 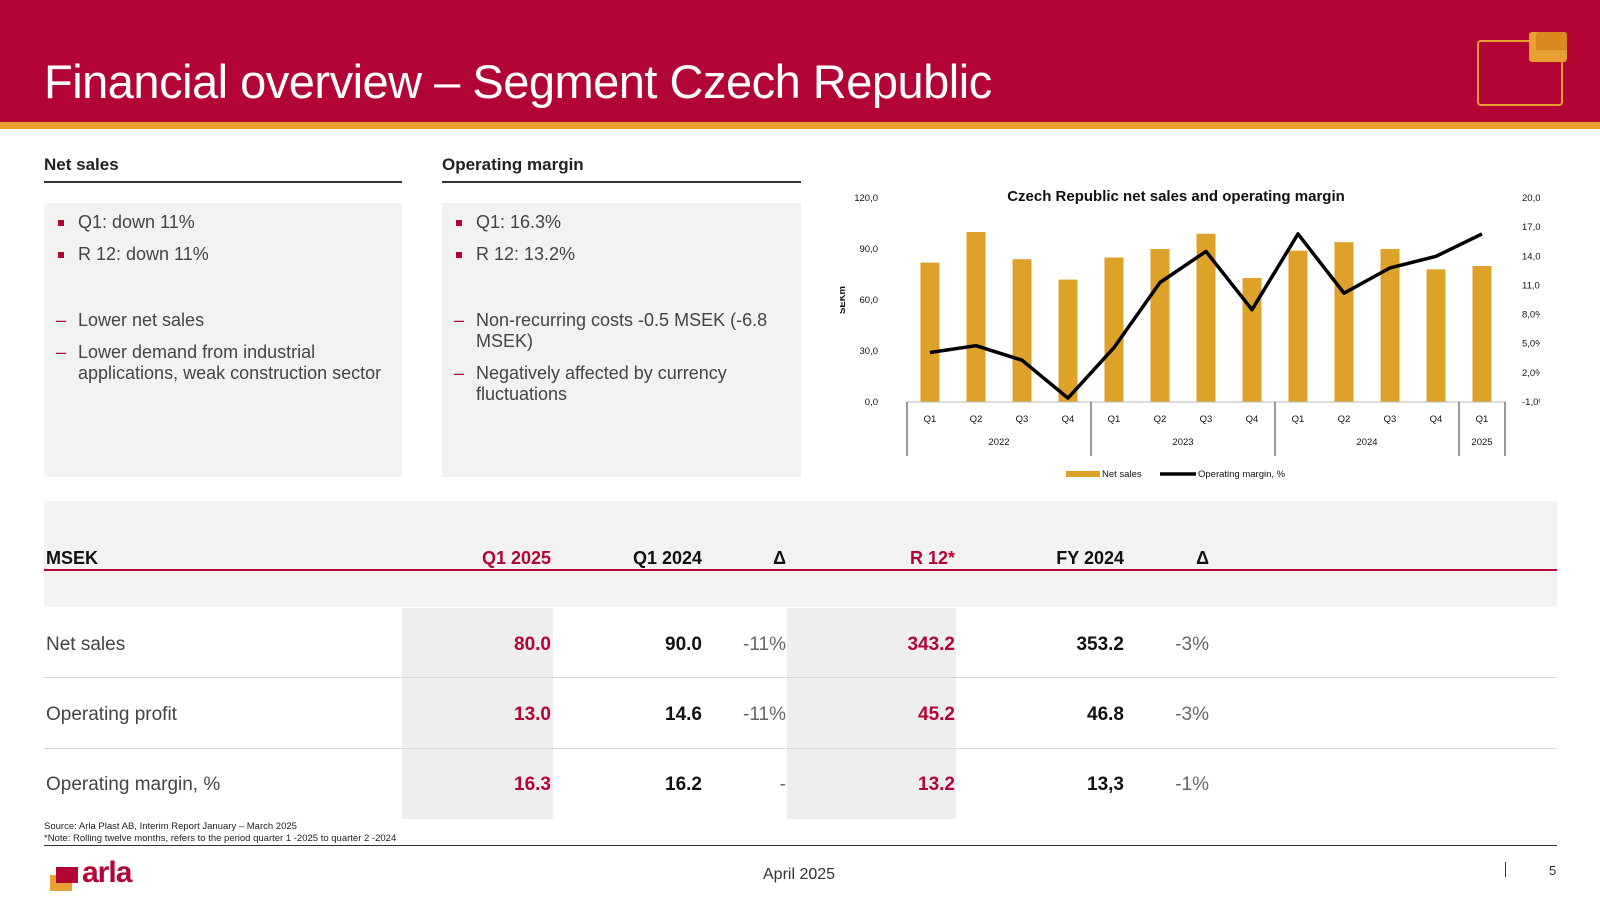 I want to click on cell-r12: 343.2, so click(x=931, y=644).